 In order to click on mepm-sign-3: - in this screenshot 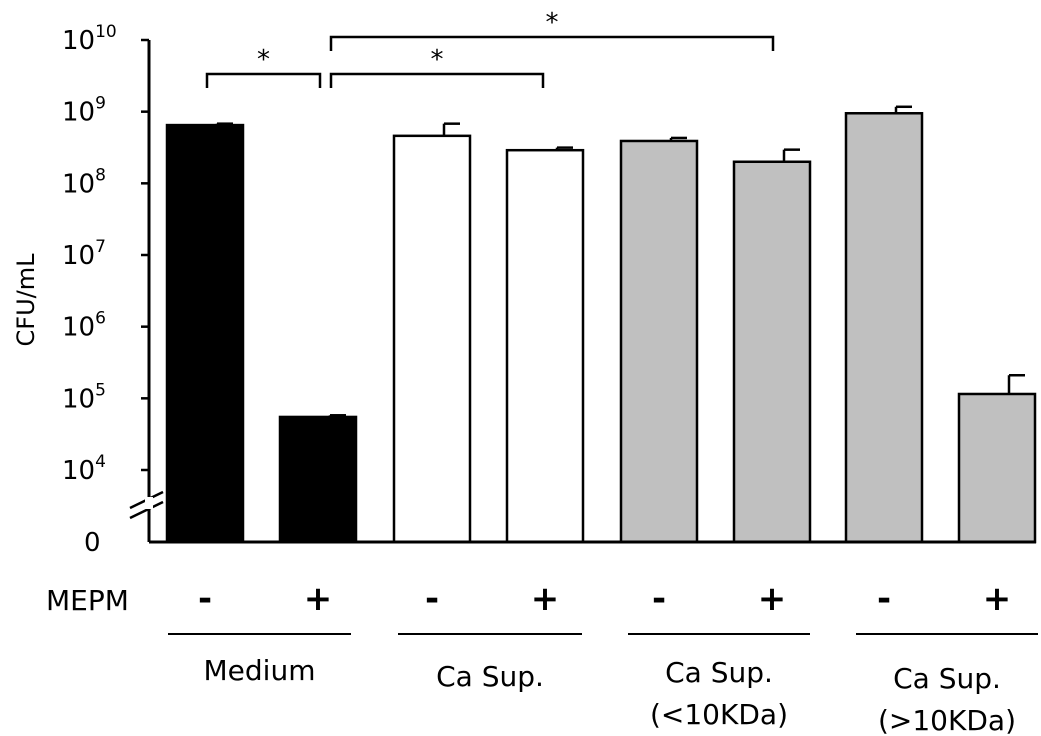, I will do `click(432, 599)`.